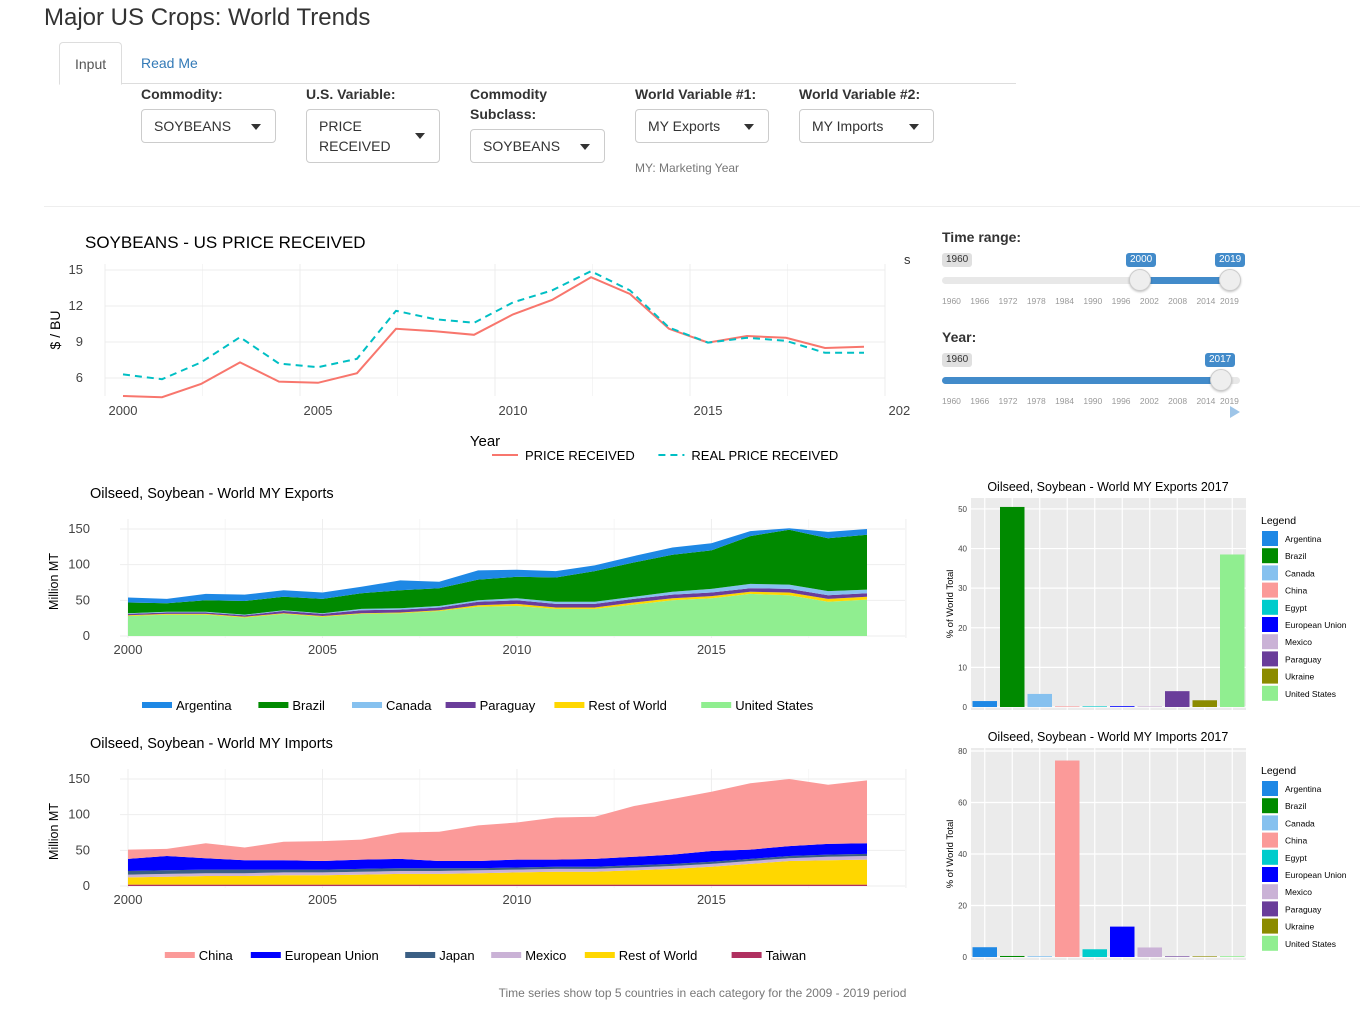  I want to click on chart-title: SOYBEANS - US PRICE RECEIVED, so click(225, 242).